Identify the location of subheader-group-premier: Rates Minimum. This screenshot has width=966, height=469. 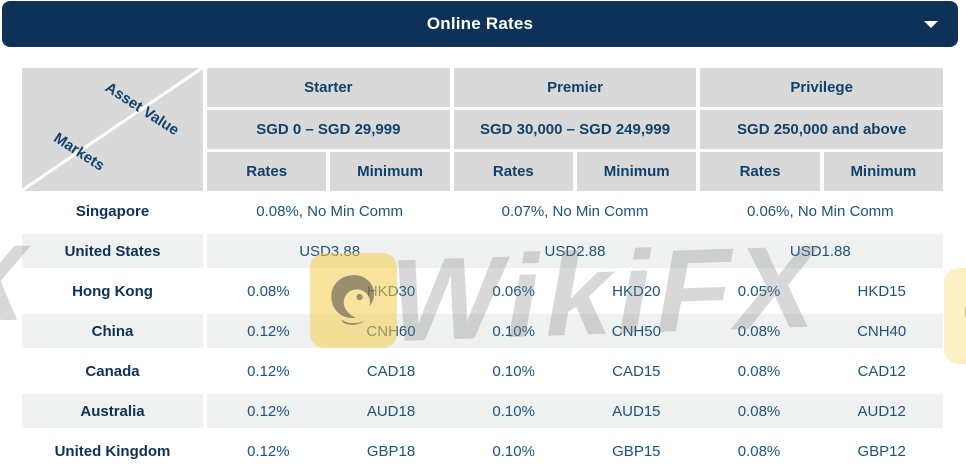
(575, 171).